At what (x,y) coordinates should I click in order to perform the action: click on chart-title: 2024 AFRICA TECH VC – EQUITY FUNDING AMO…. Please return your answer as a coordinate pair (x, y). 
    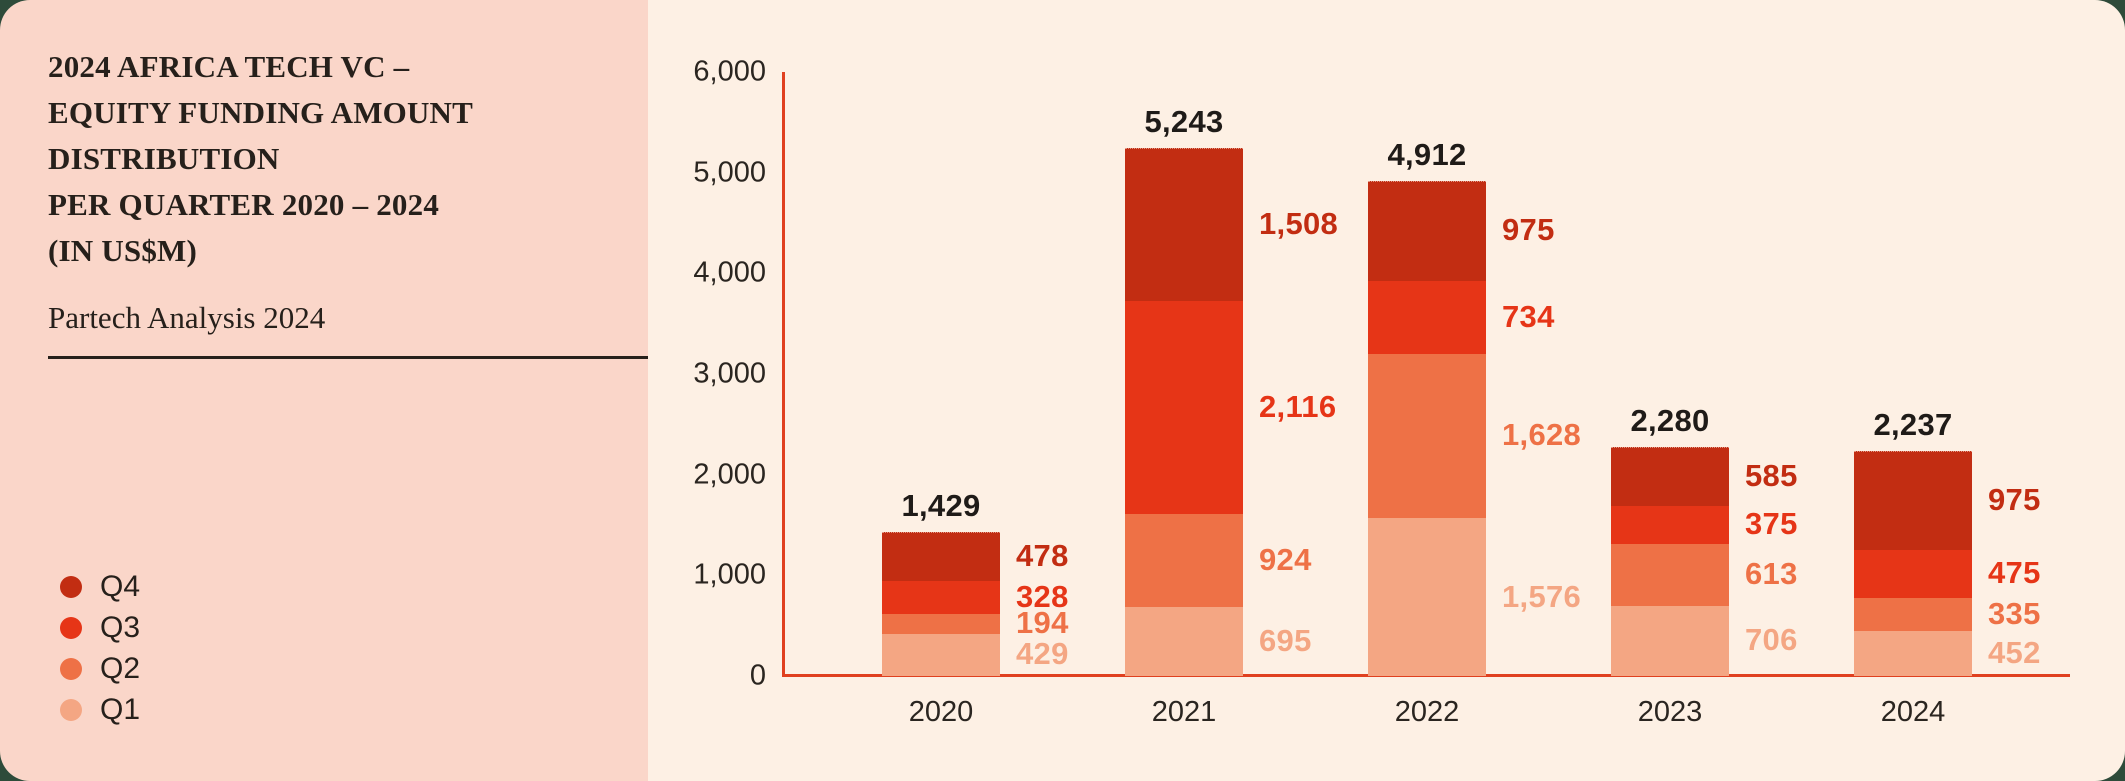
    Looking at the image, I should click on (261, 158).